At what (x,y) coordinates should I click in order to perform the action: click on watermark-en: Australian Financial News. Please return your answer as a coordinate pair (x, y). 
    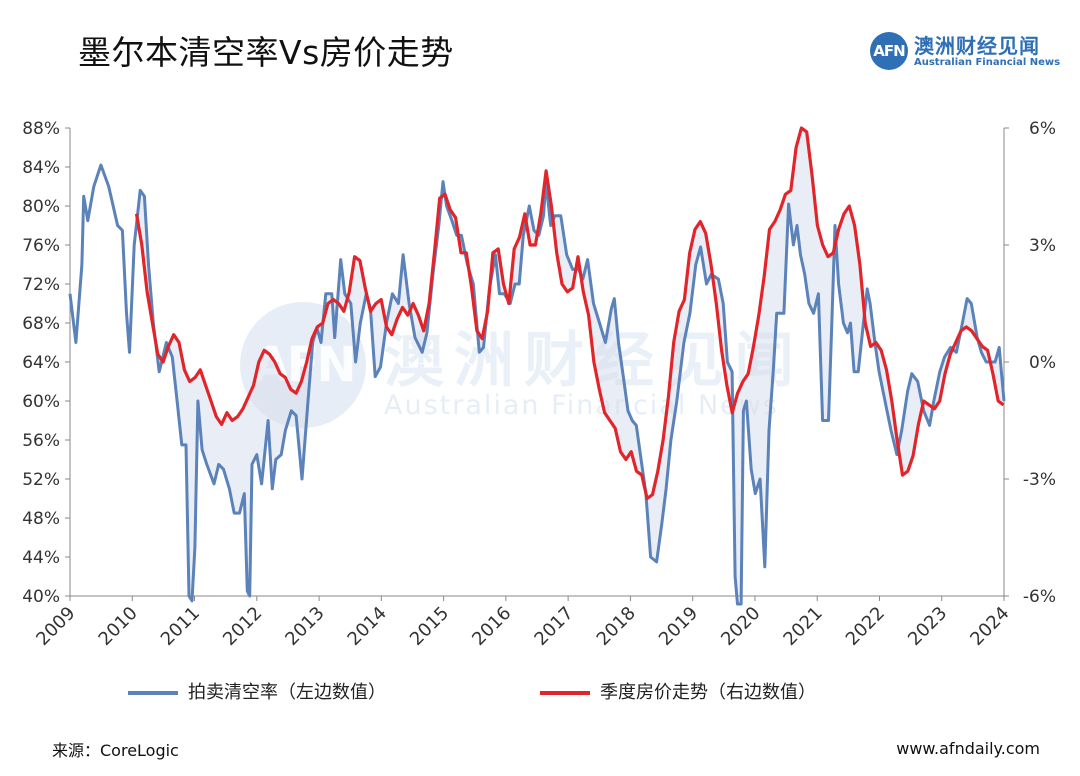
    Looking at the image, I should click on (581, 405).